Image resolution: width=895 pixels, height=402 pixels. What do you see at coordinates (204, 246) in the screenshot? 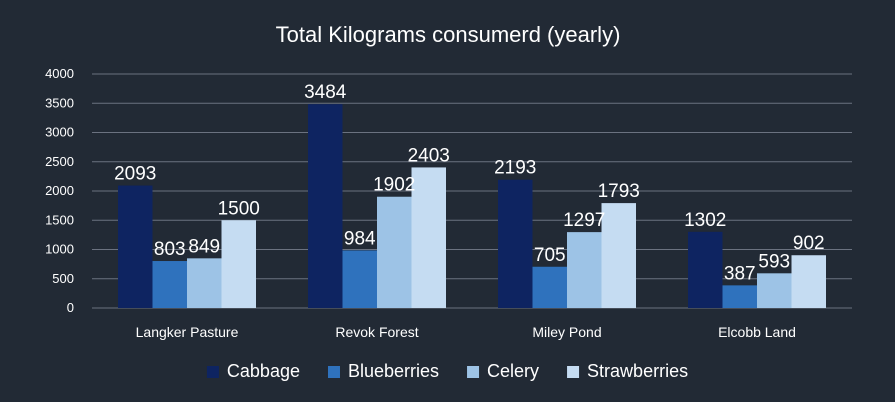
I see `data-label: 849` at bounding box center [204, 246].